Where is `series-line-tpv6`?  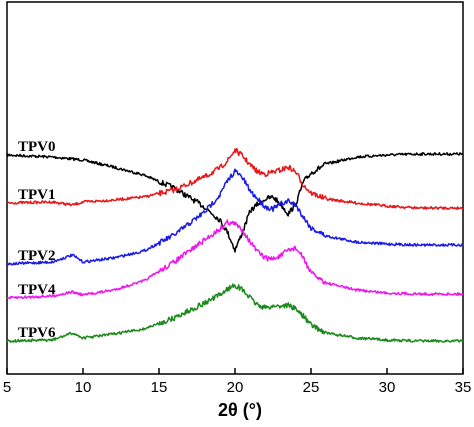
series-line-tpv6 is located at coordinates (235, 313).